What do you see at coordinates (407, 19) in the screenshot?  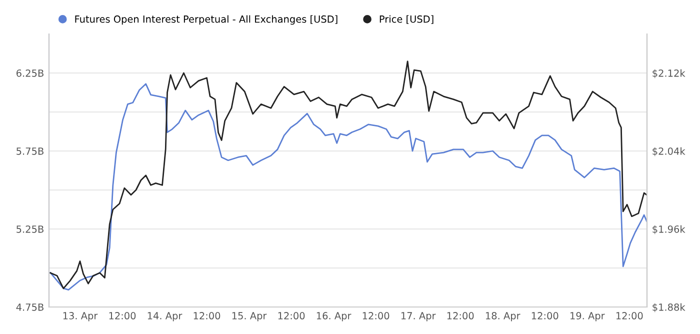 I see `legend-label: Price [USD]` at bounding box center [407, 19].